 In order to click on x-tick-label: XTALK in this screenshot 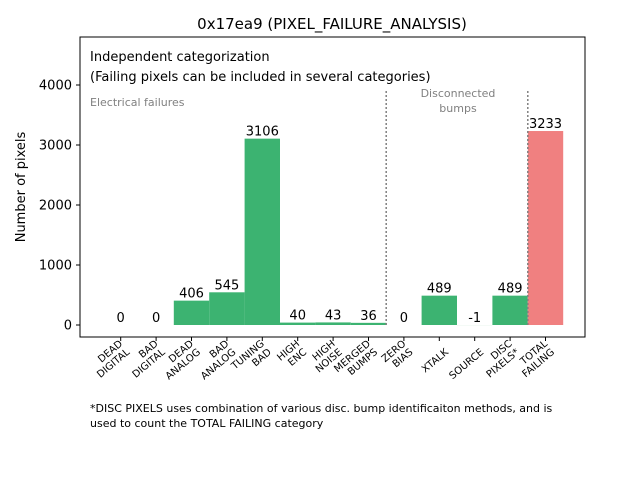, I will do `click(435, 361)`.